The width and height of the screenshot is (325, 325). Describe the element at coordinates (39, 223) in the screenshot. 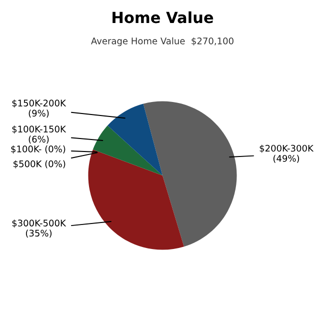

I see `slice-label: $300K-500K` at that location.